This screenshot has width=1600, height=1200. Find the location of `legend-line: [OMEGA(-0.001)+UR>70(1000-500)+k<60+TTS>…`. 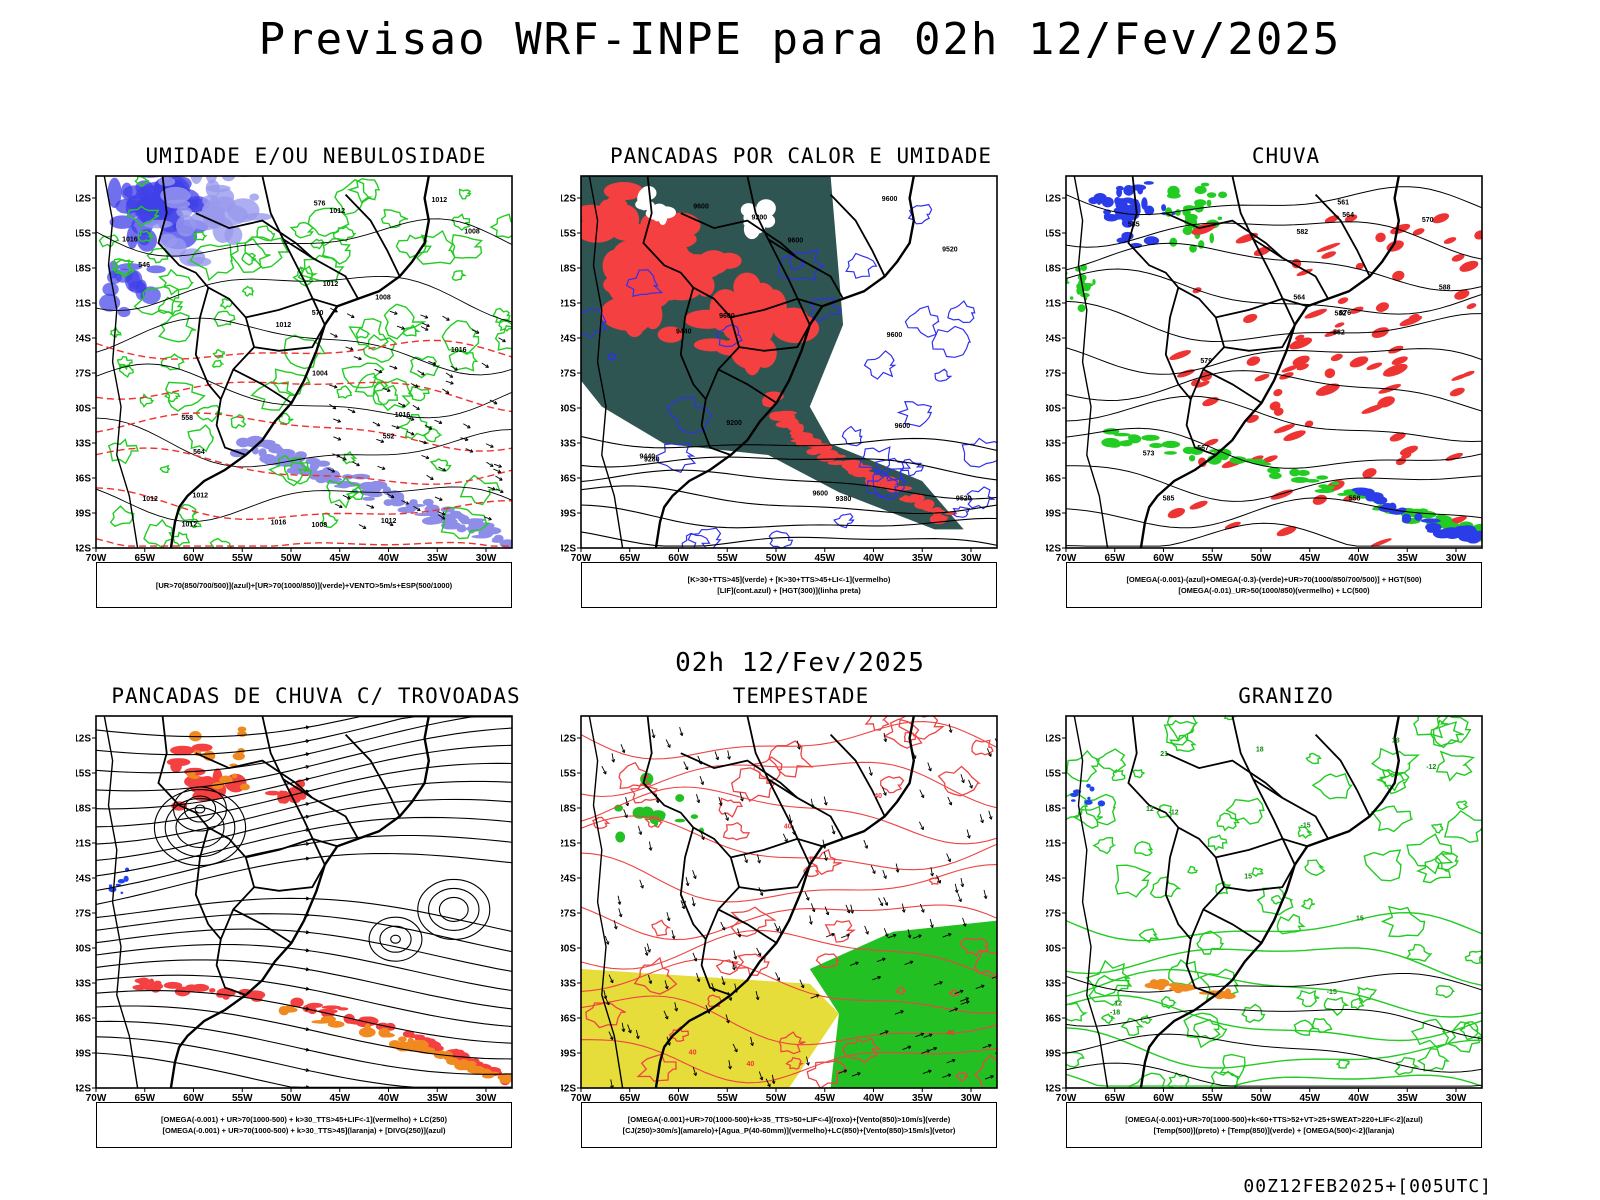

legend-line: [OMEGA(-0.001)+UR>70(1000-500)+k<60+TTS>… is located at coordinates (1274, 1119).